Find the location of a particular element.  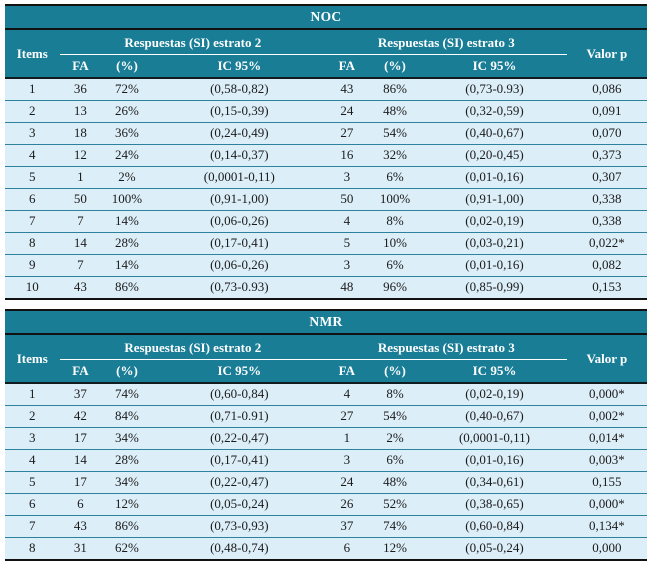

table-row: 4 12 24% (0,14-0,37) 16 32% (0,20-0,45) 0,373 is located at coordinates (326, 155).